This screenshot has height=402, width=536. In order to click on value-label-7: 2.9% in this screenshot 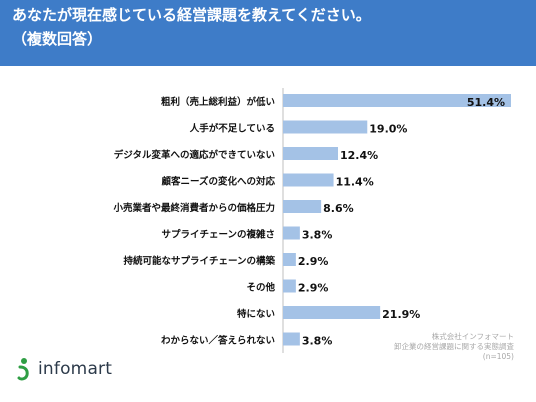, I will do `click(313, 288)`.